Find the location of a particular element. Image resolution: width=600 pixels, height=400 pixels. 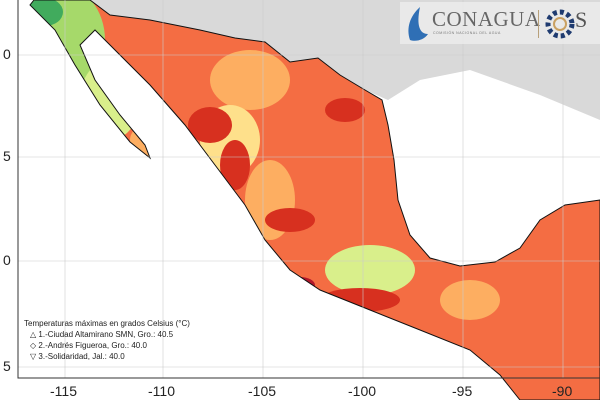

legend-item: ▽ 3.-Solidaridad, Jal.: 40.0 is located at coordinates (77, 356).